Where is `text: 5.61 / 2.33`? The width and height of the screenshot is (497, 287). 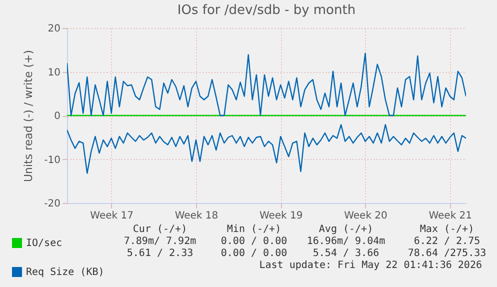 text: 5.61 / 2.33 is located at coordinates (160, 253).